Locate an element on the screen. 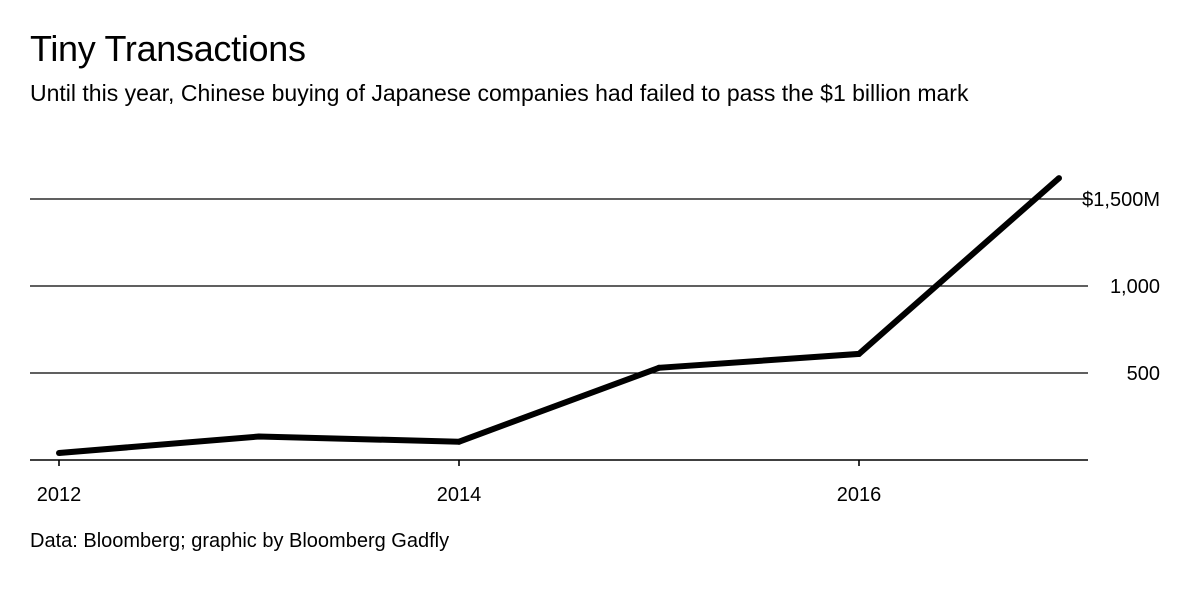 Image resolution: width=1200 pixels, height=598 pixels. y-axis-labels: 500 1,000 $1,500M is located at coordinates (1121, 287).